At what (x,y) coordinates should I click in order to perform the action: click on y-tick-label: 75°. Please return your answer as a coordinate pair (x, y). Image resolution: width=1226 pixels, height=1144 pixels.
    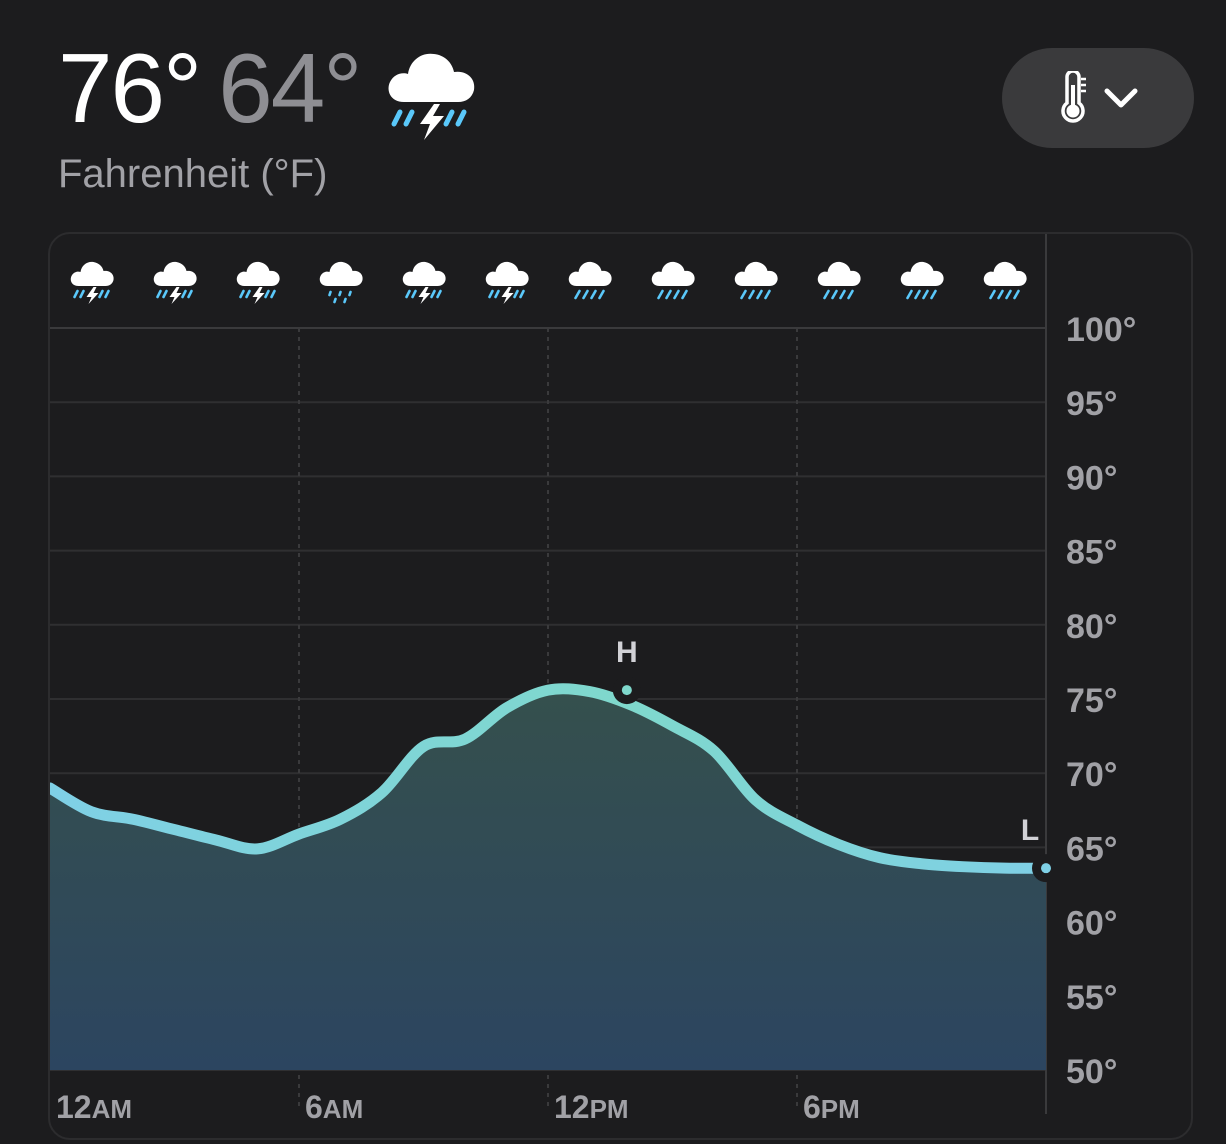
    Looking at the image, I should click on (1091, 701).